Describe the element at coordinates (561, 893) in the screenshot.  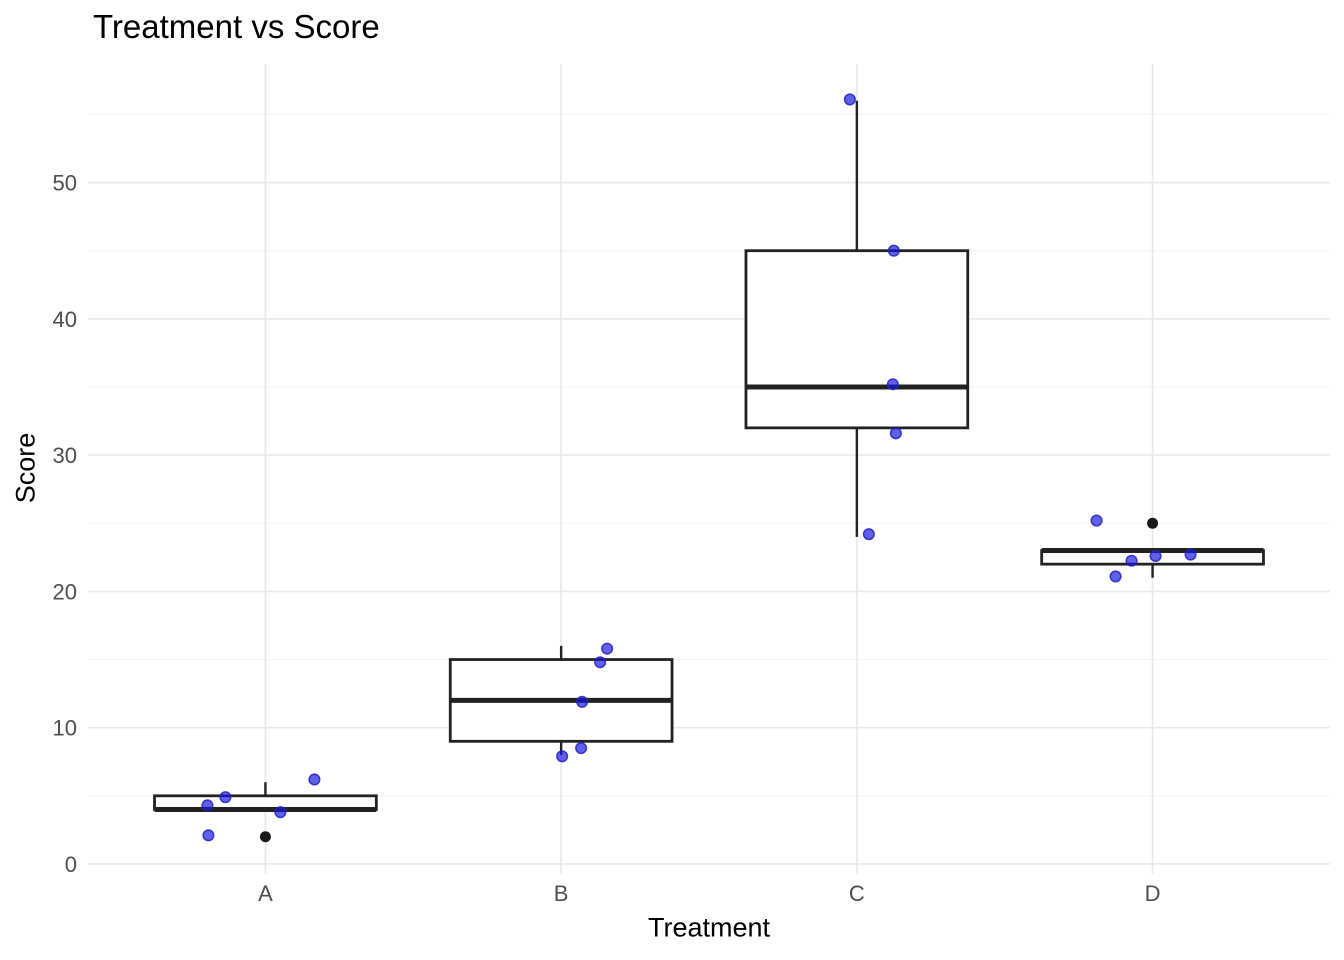
I see `x-tick-label: B` at that location.